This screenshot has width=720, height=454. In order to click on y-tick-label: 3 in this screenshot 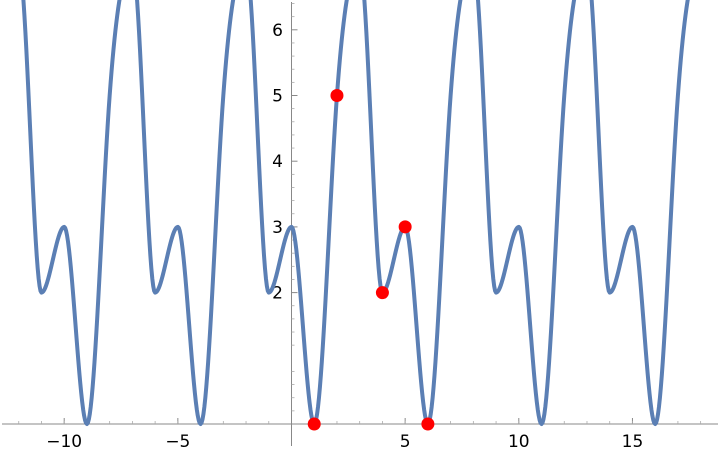, I will do `click(277, 228)`.